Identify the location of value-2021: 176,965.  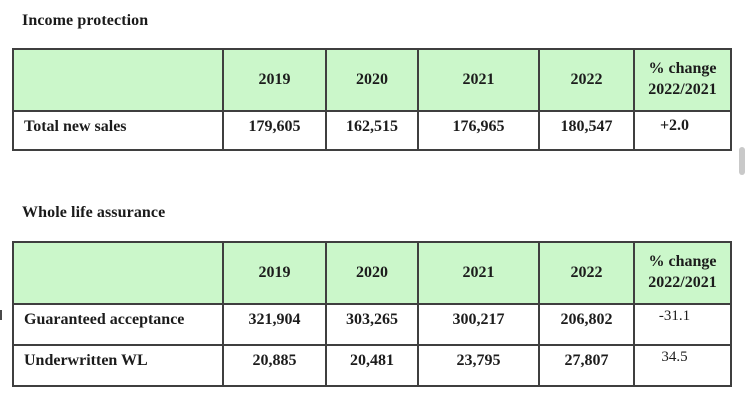
(478, 130).